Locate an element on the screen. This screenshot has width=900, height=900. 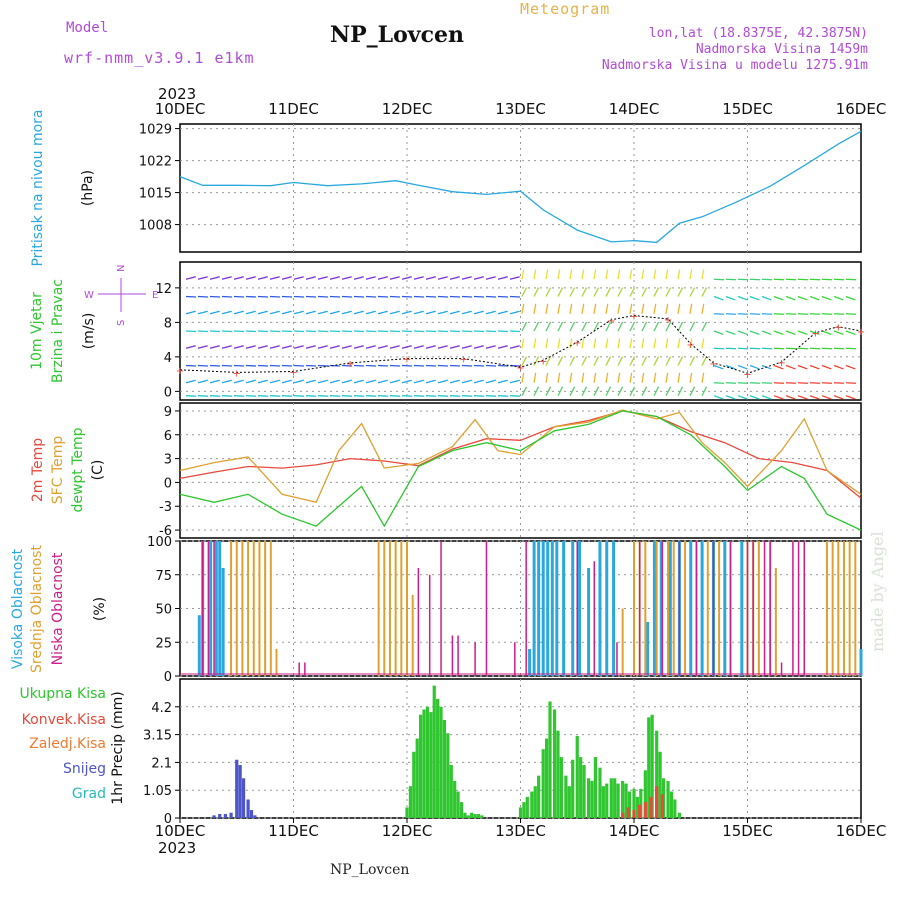
x-tick-label-bottom: 13DEC is located at coordinates (520, 831).